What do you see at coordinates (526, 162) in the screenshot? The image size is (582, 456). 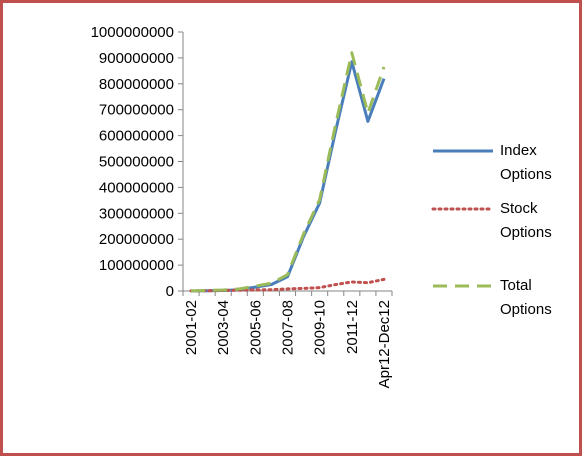 I see `legend-label: Index Options` at bounding box center [526, 162].